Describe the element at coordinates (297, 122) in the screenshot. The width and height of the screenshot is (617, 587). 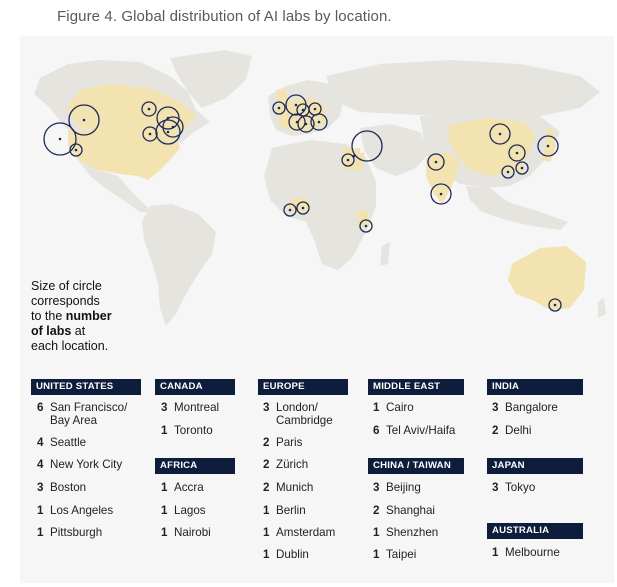
I see `lab-circle-paris` at that location.